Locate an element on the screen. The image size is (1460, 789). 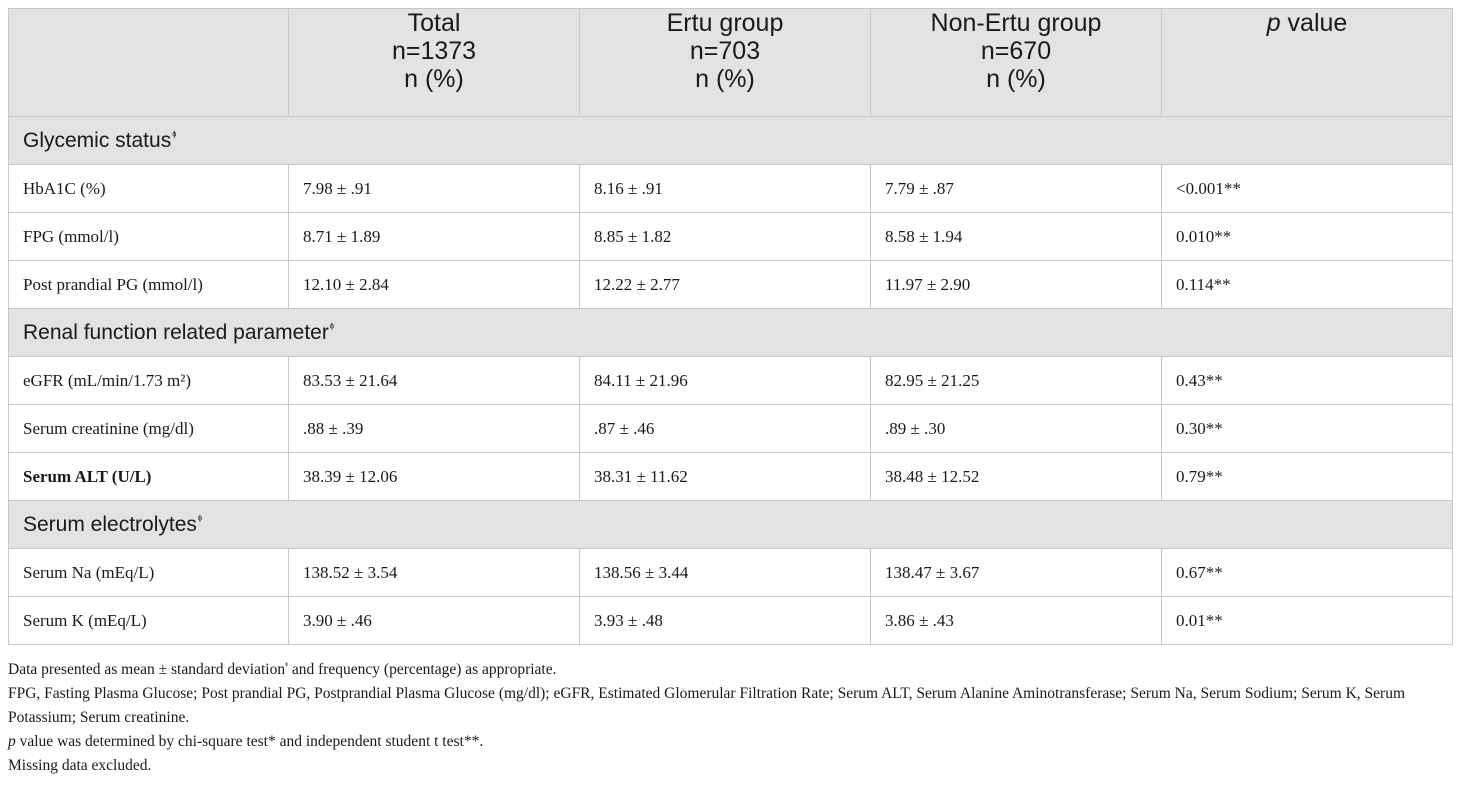
section-title: Serum electrolytesᶲ is located at coordinates (730, 524).